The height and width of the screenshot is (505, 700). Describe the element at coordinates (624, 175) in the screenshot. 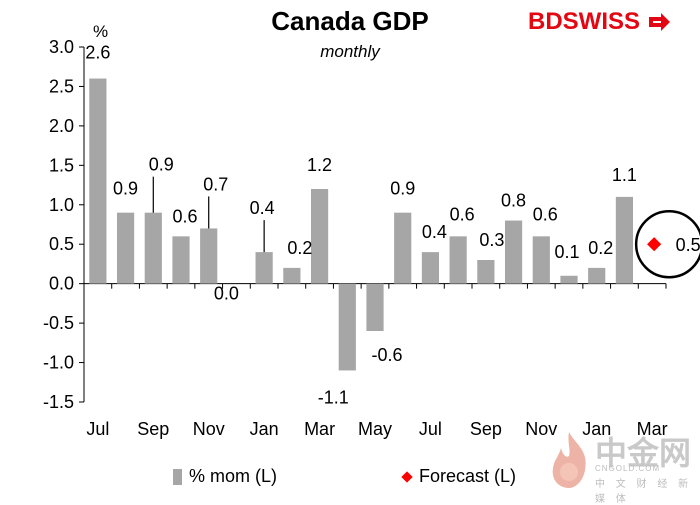

I see `data-label: 1.1` at that location.